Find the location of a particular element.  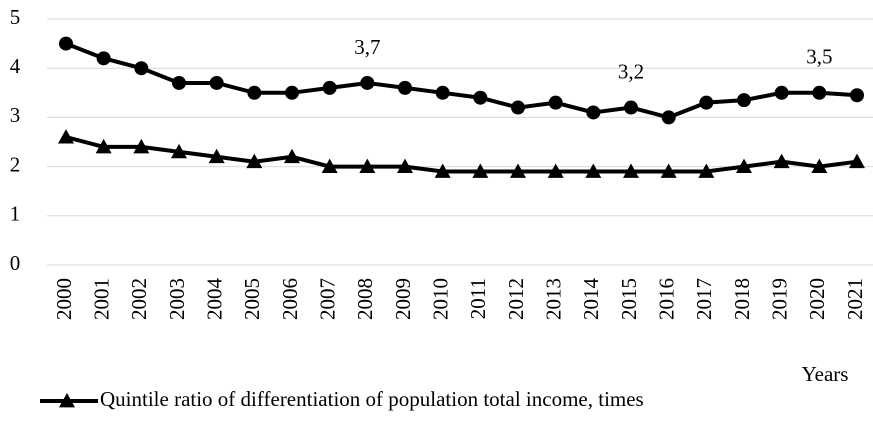

x-tick-label: 2002 is located at coordinates (139, 299).